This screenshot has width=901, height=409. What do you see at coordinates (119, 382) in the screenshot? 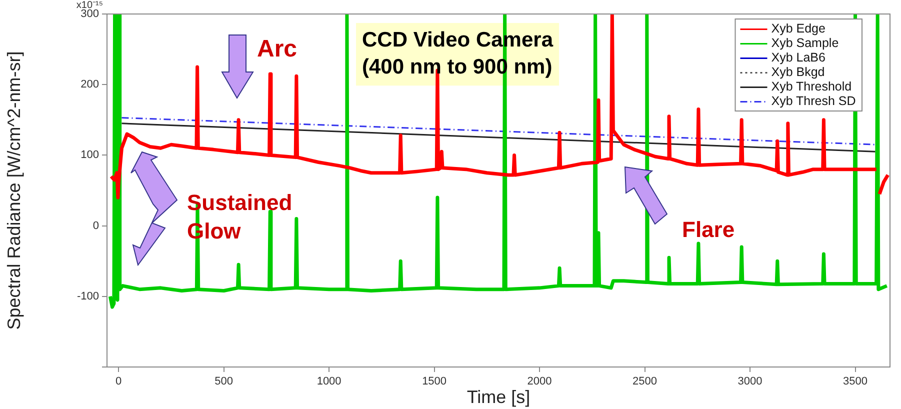
I see `x-tick-label: 0` at bounding box center [119, 382].